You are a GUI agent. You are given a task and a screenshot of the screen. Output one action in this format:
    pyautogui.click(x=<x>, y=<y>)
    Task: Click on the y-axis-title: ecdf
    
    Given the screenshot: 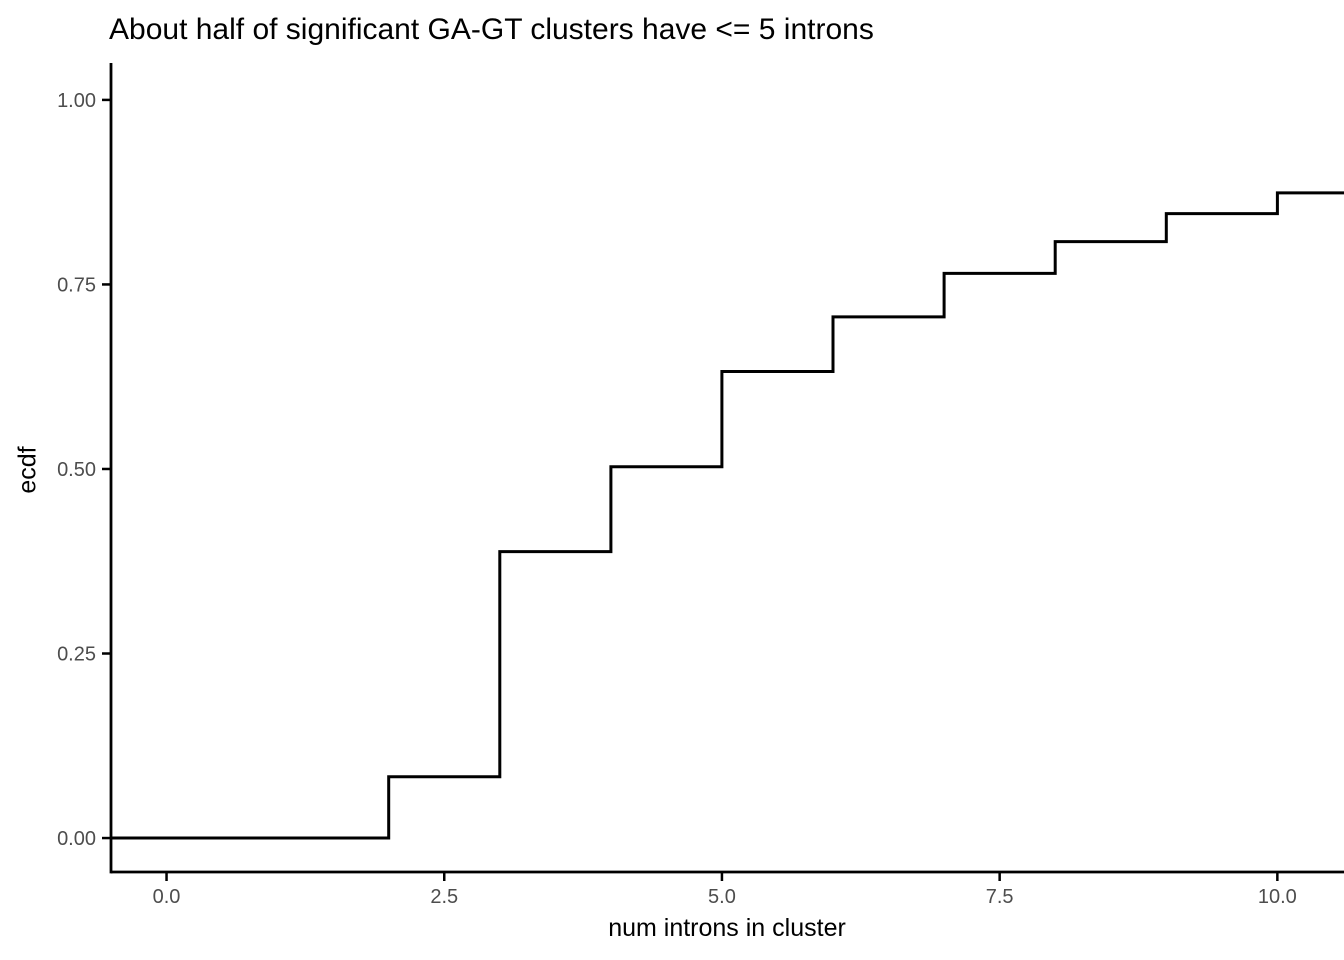 What is the action you would take?
    pyautogui.click(x=27, y=470)
    